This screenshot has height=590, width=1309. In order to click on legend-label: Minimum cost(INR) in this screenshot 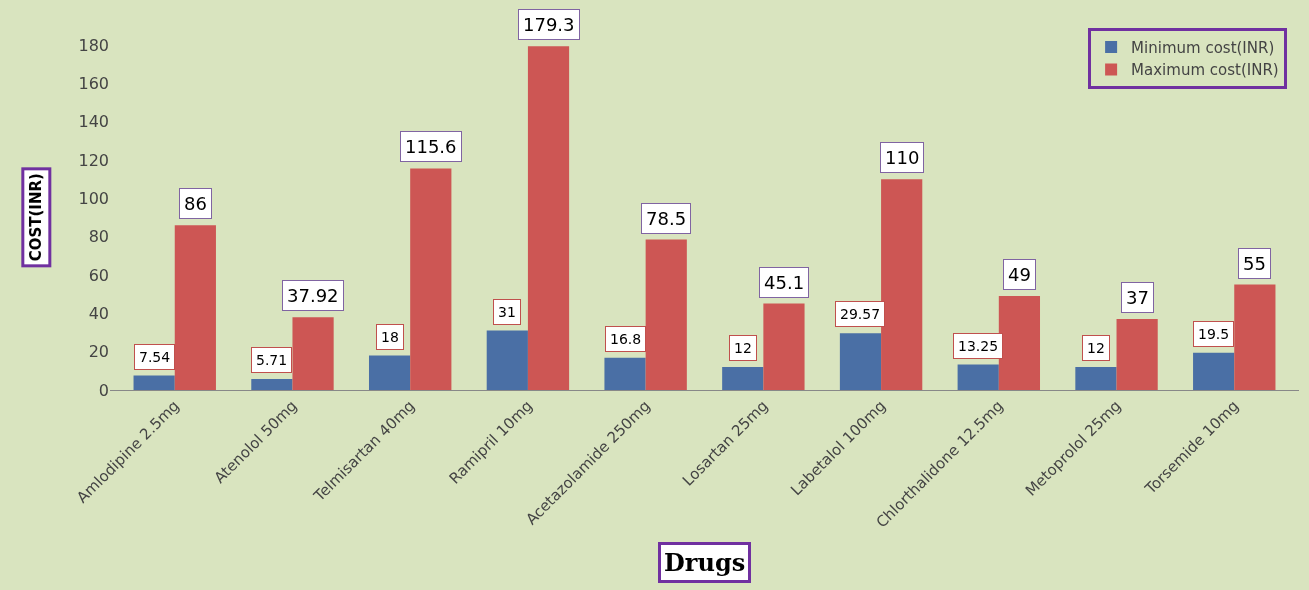, I will do `click(1203, 47)`.